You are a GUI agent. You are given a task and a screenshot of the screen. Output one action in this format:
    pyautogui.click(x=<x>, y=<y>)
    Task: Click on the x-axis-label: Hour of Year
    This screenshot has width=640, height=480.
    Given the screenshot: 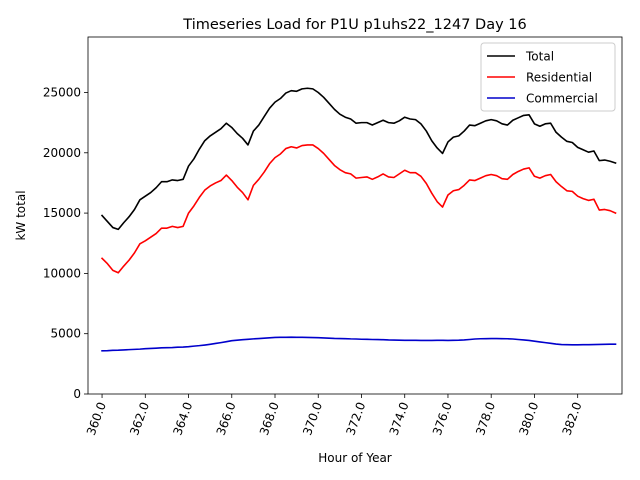 What is the action you would take?
    pyautogui.click(x=355, y=458)
    